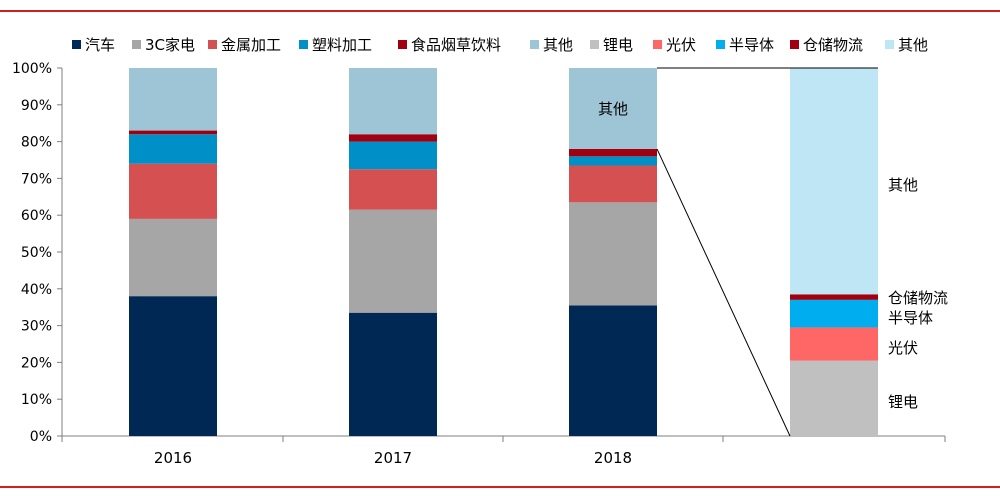 This screenshot has width=1000, height=501. Describe the element at coordinates (393, 458) in the screenshot. I see `x-tick-label: 2017` at that location.